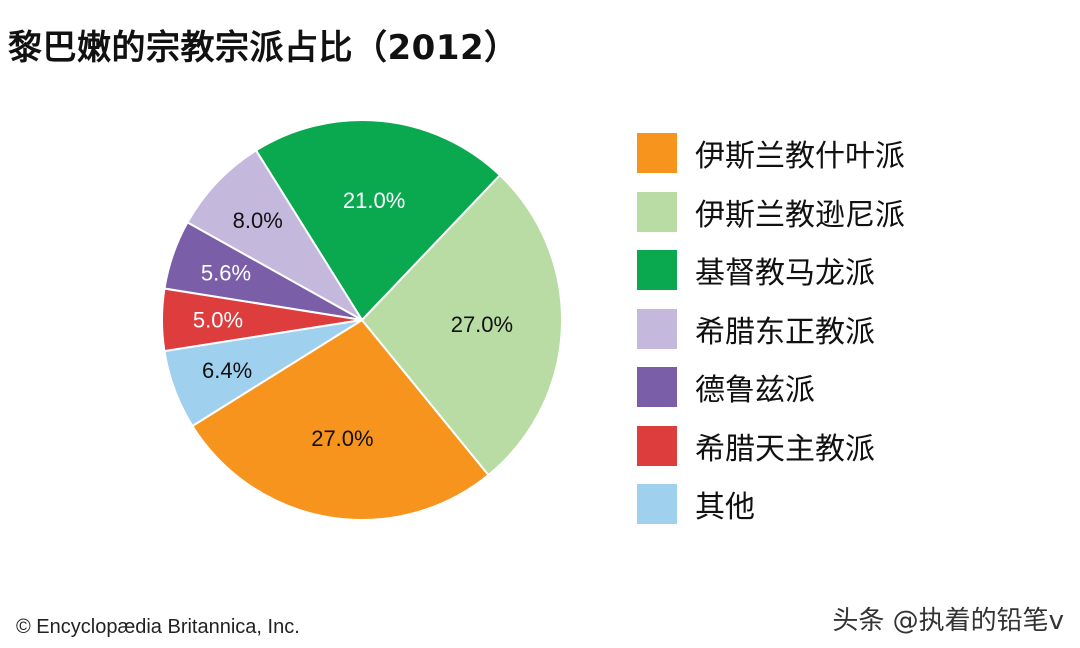 The width and height of the screenshot is (1080, 648). What do you see at coordinates (725, 508) in the screenshot?
I see `legend-label-6: 其他` at bounding box center [725, 508].